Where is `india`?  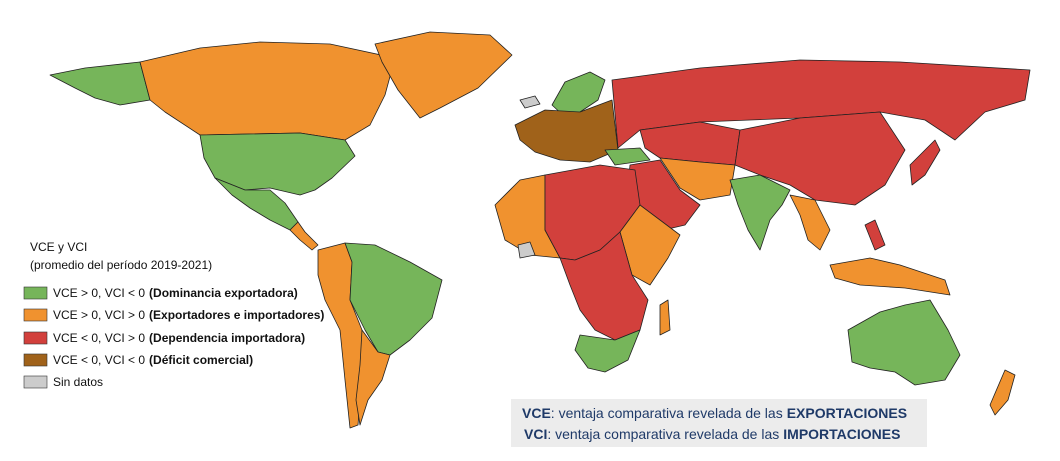 india is located at coordinates (760, 212).